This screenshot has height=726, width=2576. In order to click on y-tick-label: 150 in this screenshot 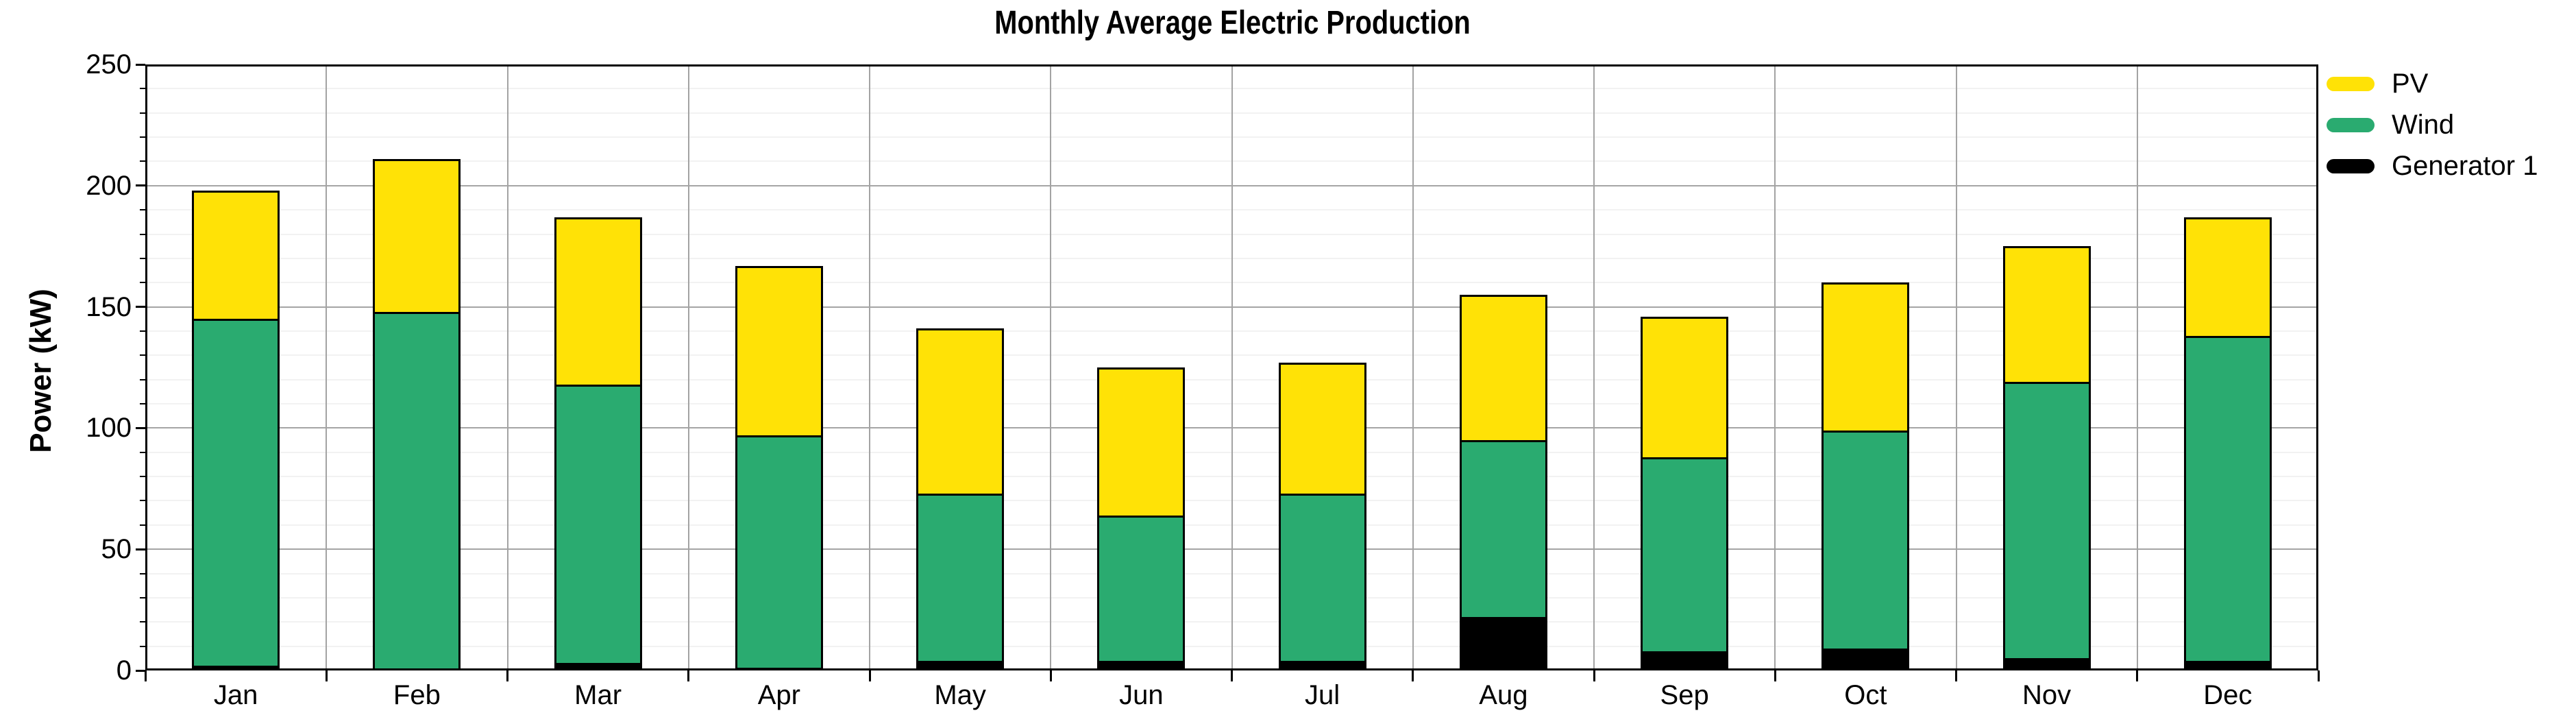, I will do `click(109, 306)`.